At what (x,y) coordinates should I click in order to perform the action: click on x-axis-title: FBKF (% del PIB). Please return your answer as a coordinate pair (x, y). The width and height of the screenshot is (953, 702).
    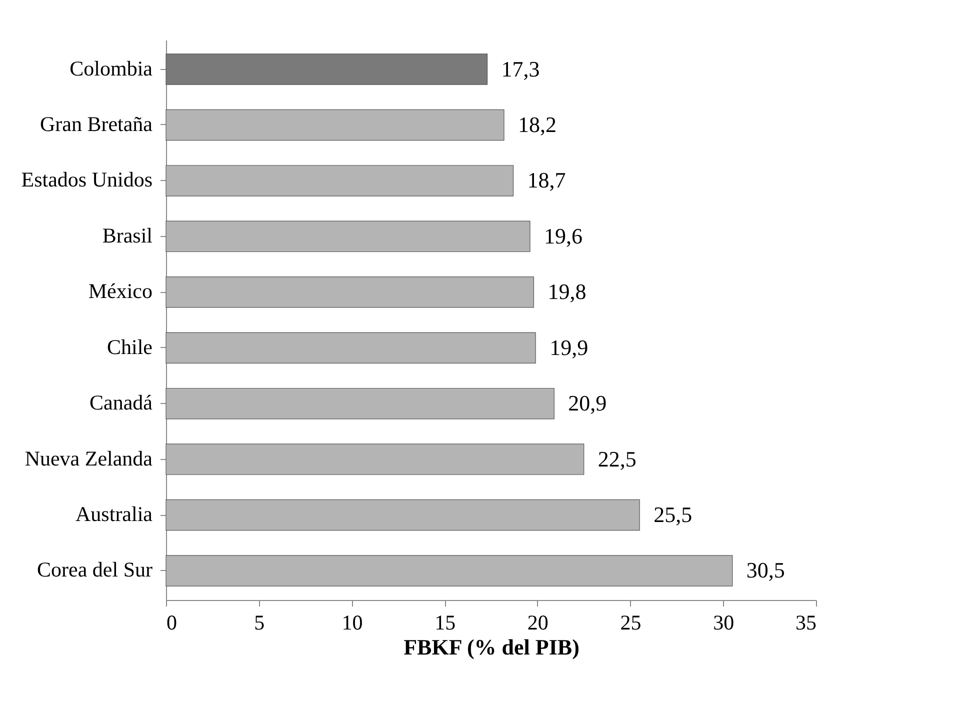
    Looking at the image, I should click on (492, 647).